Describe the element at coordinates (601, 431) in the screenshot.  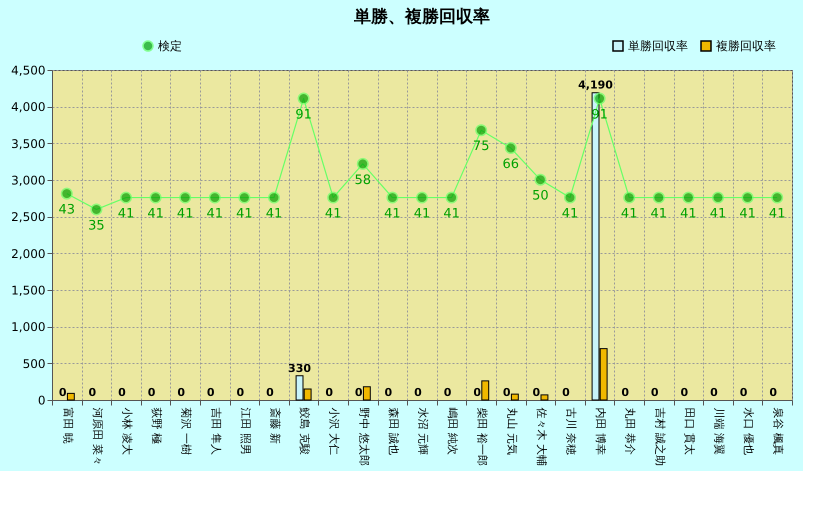
I see `x-tick-label: 内田 博幸` at that location.